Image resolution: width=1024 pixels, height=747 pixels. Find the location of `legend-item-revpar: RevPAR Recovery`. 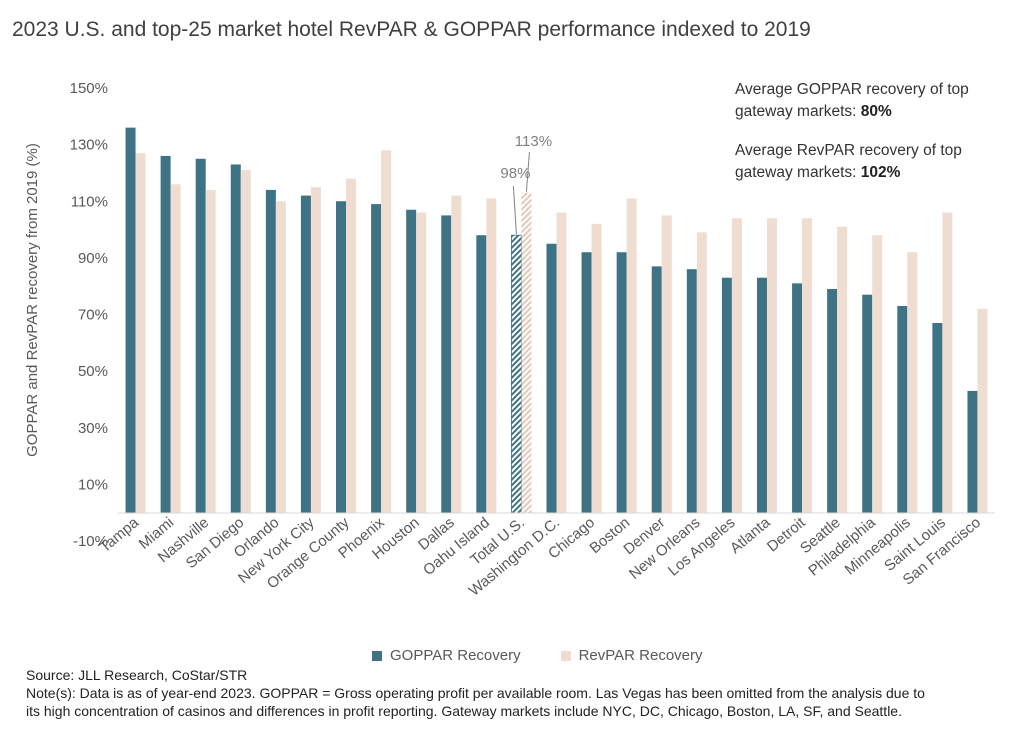

legend-item-revpar: RevPAR Recovery is located at coordinates (631, 655).